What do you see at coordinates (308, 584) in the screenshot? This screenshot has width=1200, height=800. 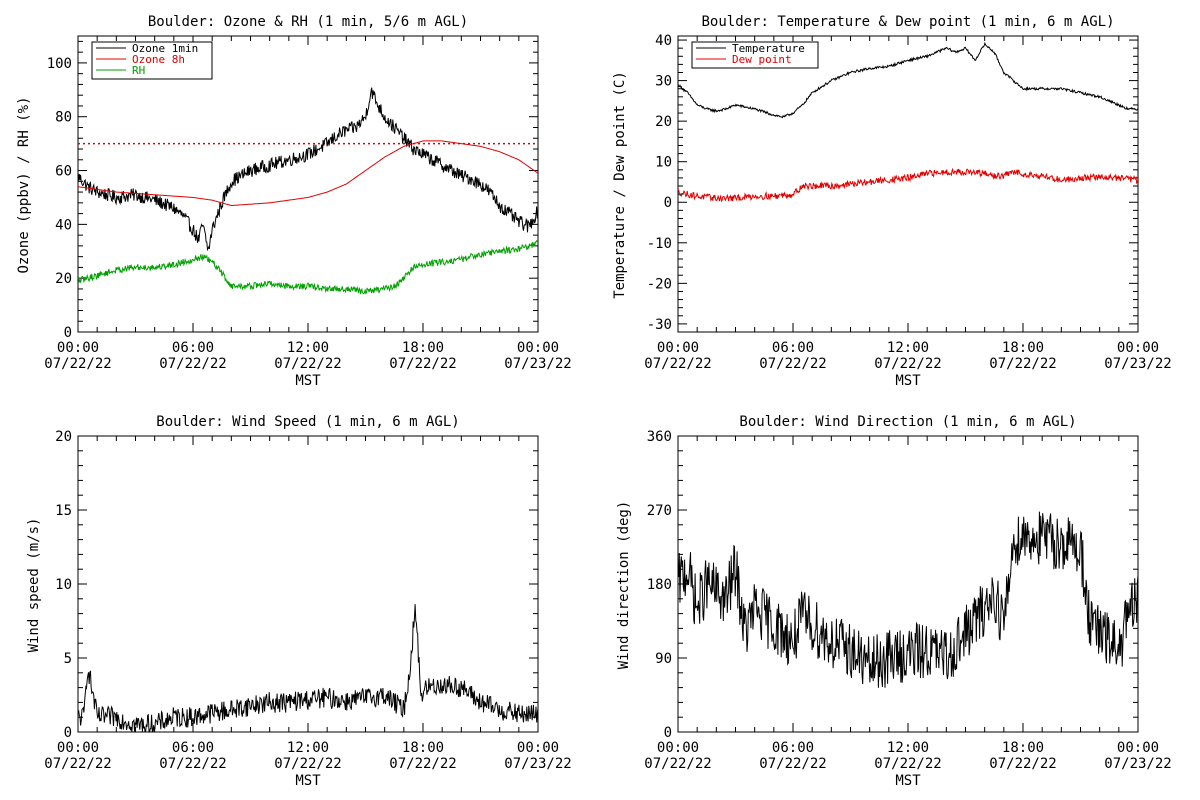 I see `wspd-plot-frame` at bounding box center [308, 584].